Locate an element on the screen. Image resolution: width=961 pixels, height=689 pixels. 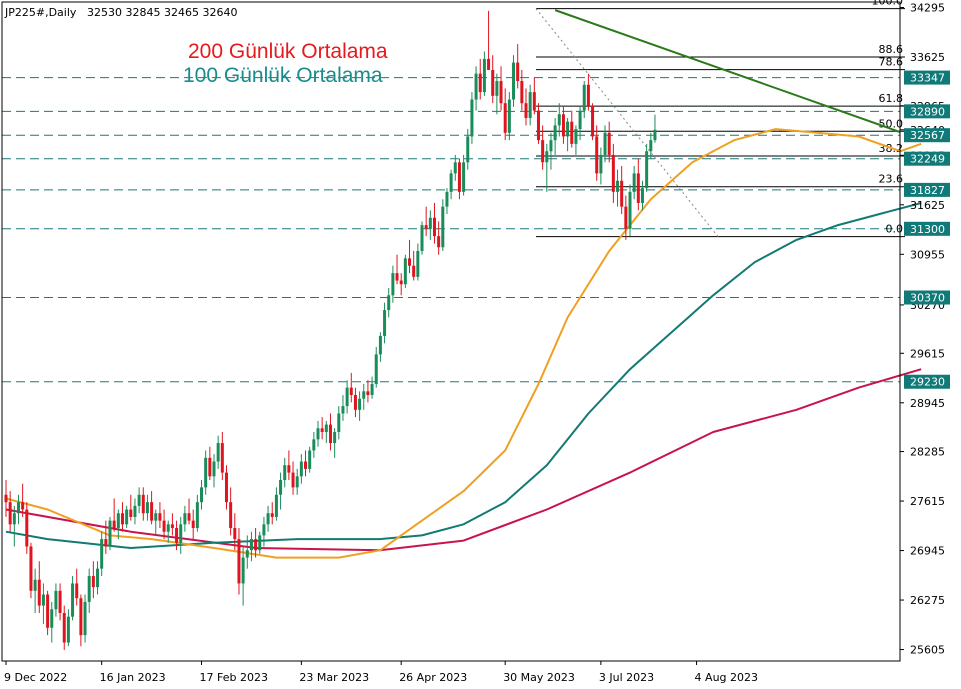
y-tick-label: 29615 is located at coordinates (927, 353).